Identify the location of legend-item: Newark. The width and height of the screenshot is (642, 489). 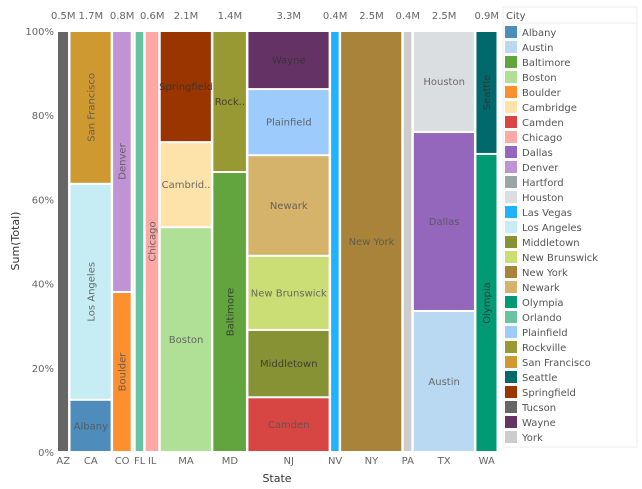
(532, 287).